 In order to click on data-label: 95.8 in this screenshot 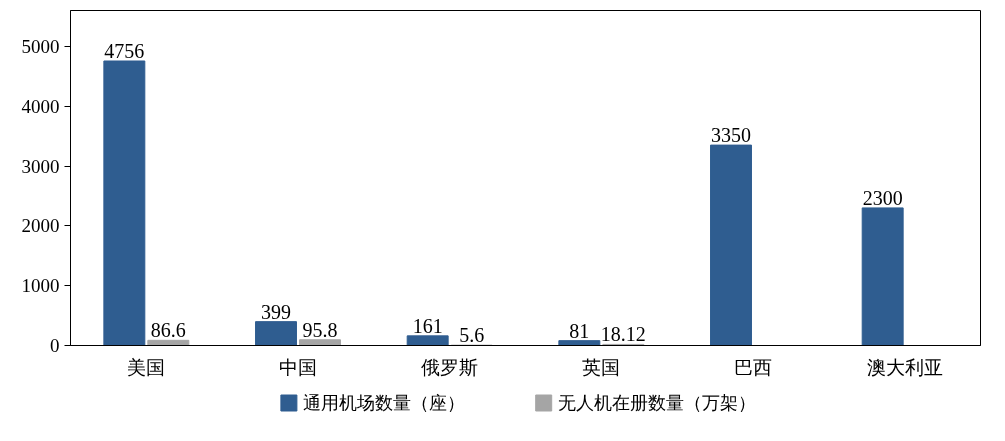, I will do `click(320, 329)`.